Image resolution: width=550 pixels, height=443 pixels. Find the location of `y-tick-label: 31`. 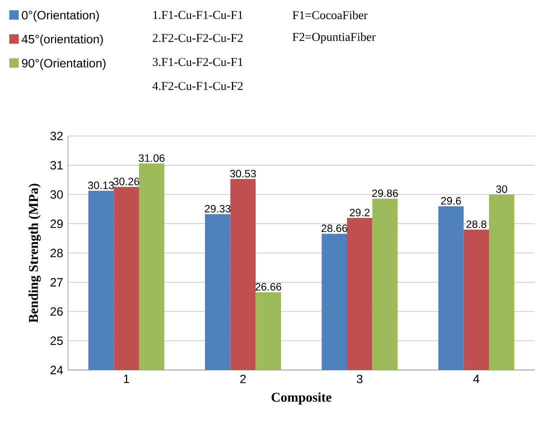

y-tick-label: 31 is located at coordinates (56, 165).